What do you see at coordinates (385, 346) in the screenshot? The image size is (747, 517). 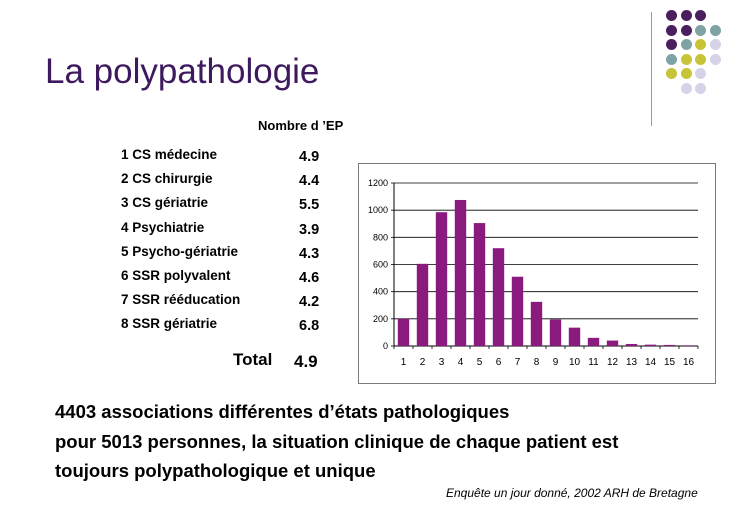 I see `y-tick-label: 0` at bounding box center [385, 346].